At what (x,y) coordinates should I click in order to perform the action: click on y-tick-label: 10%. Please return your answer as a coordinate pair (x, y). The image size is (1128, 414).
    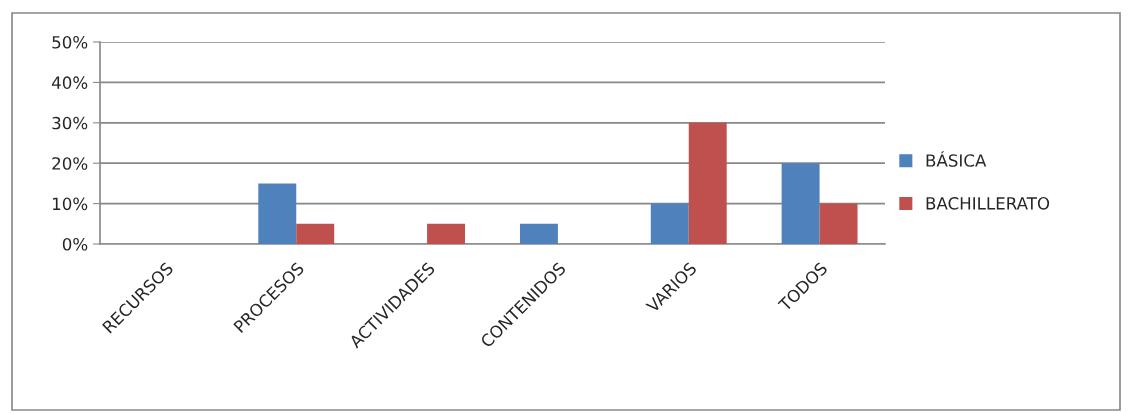
    Looking at the image, I should click on (70, 204).